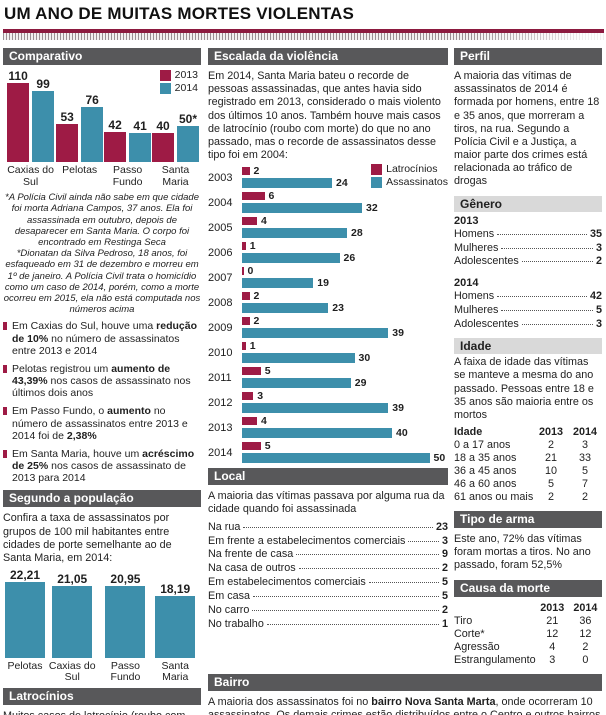  What do you see at coordinates (468, 432) in the screenshot?
I see `table-header-cell: Idade` at bounding box center [468, 432].